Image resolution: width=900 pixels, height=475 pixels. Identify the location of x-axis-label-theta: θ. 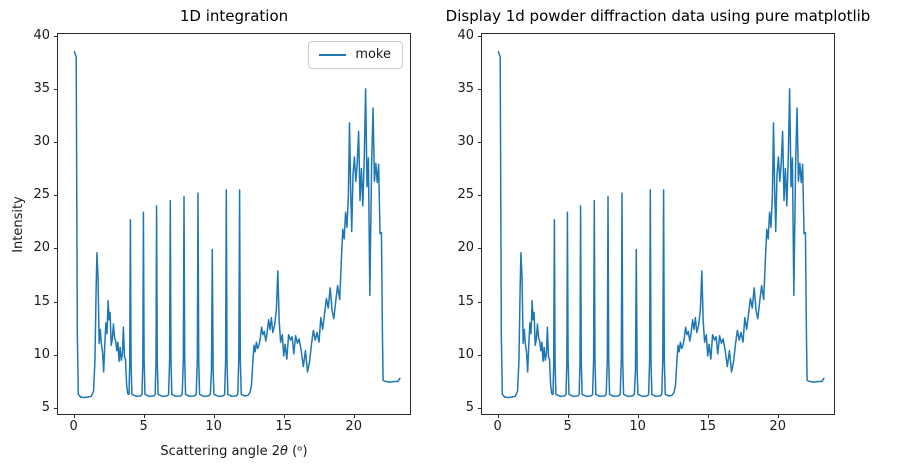
(283, 451).